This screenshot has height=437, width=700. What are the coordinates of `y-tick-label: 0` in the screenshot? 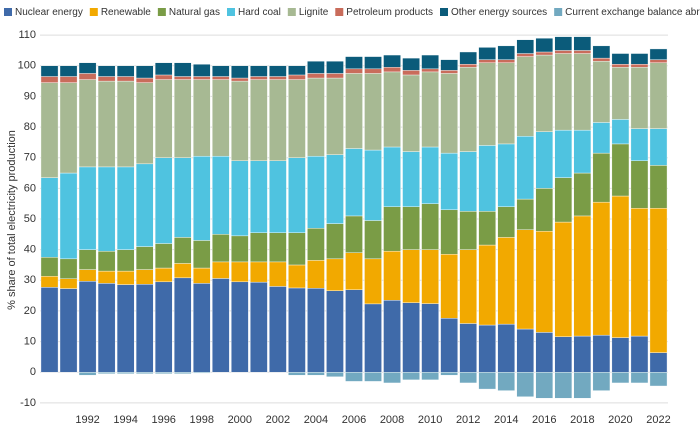 It's located at (33, 372).